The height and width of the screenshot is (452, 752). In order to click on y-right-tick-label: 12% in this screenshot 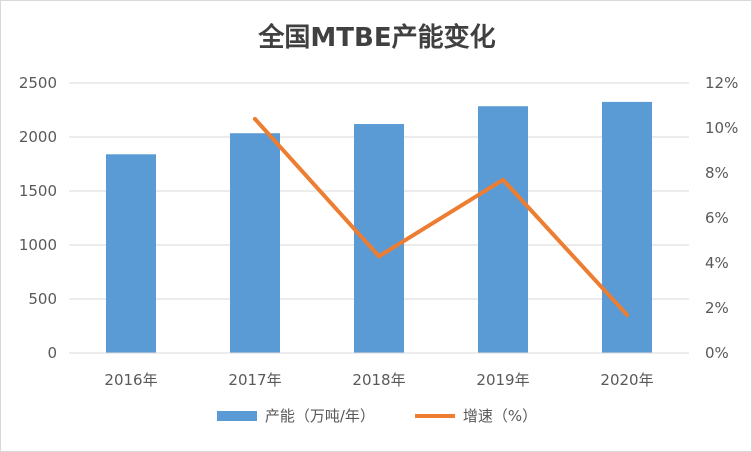, I will do `click(721, 83)`.